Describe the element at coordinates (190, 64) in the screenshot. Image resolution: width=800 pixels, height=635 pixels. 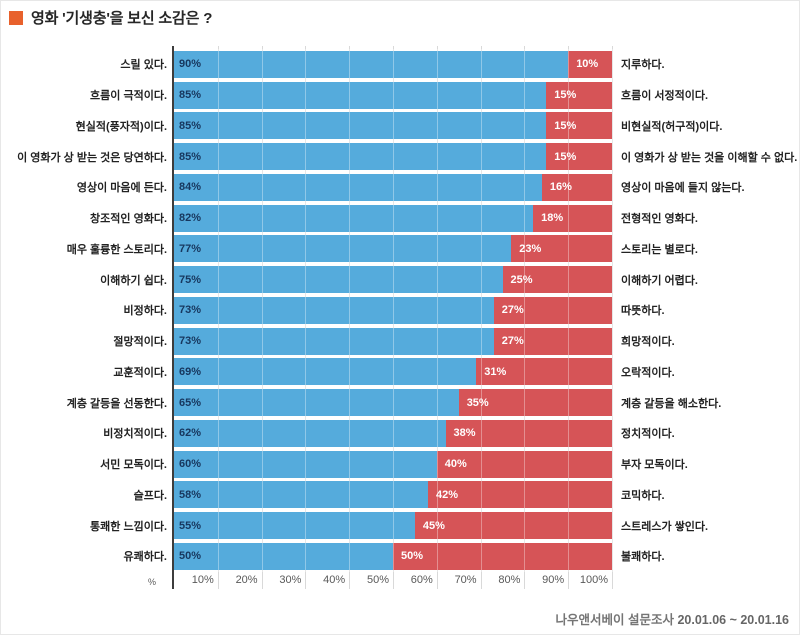
I see `positive-value-label: 90%` at that location.